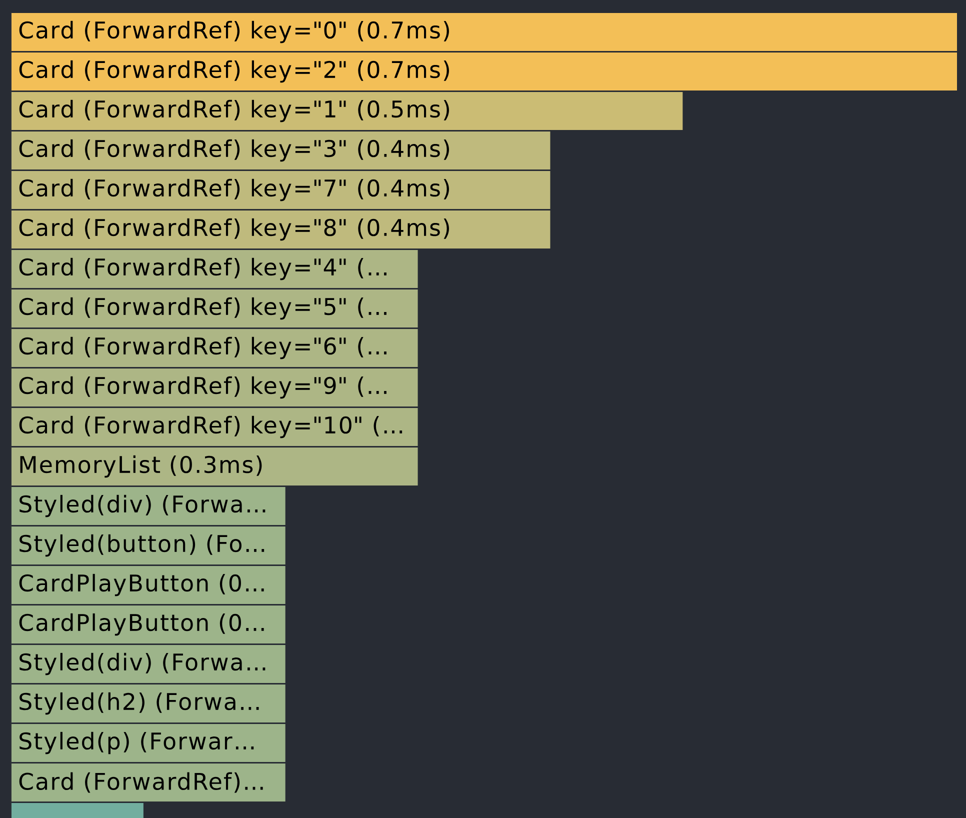 This screenshot has height=818, width=966. Describe the element at coordinates (234, 111) in the screenshot. I see `y-tick-label: Card (ForwardRef) key="1" (0.5ms)` at that location.